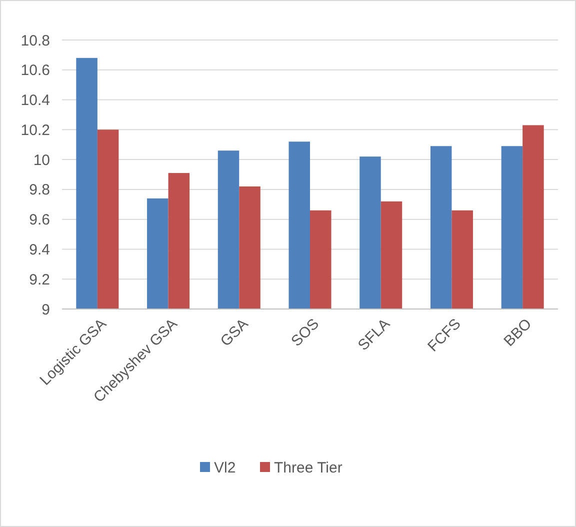  What do you see at coordinates (35, 101) in the screenshot?
I see `y-tick-label: 10.4` at bounding box center [35, 101].